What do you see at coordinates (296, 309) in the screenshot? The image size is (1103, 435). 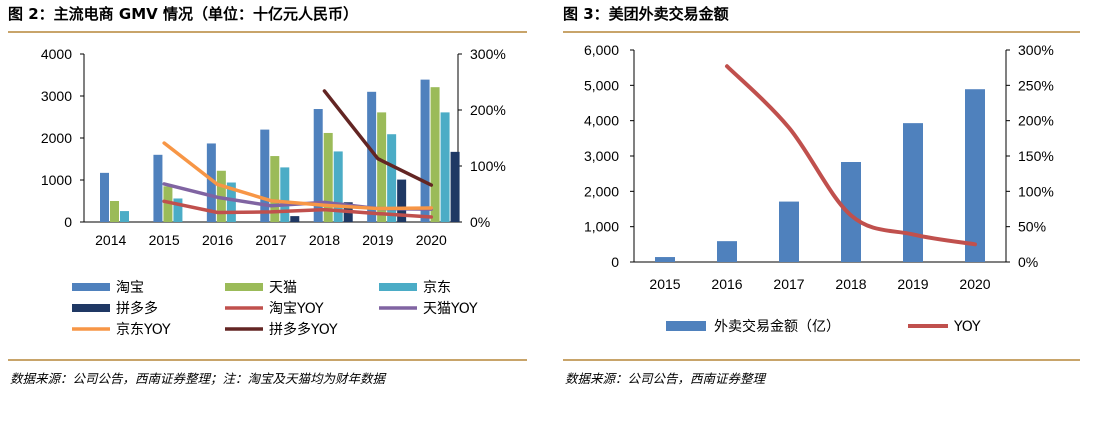 I see `legend-label: 淘宝YOY` at bounding box center [296, 309].